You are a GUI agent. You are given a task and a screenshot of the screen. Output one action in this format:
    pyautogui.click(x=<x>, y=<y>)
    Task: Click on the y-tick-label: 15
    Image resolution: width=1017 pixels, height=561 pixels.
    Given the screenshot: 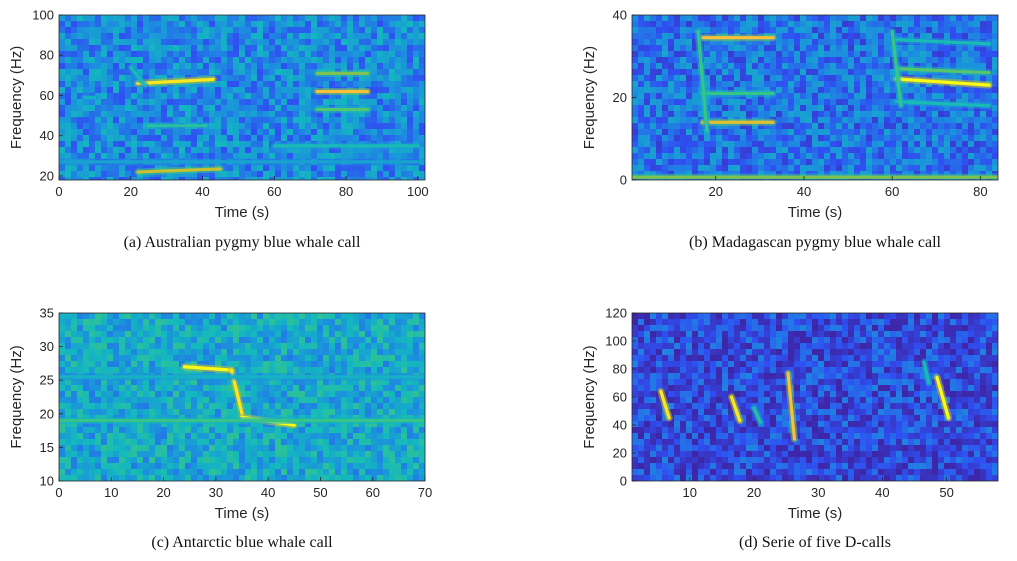 What is the action you would take?
    pyautogui.click(x=47, y=447)
    